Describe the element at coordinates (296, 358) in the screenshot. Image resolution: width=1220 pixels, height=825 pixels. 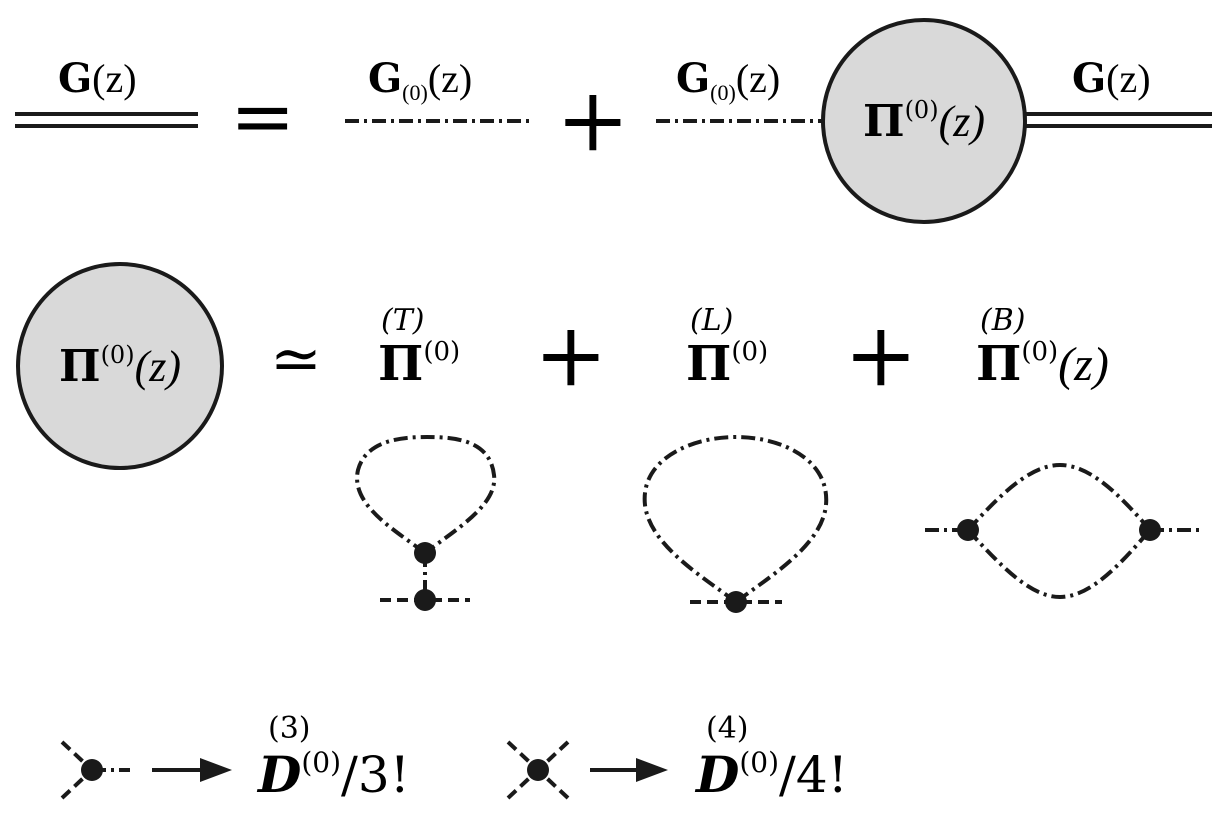
I see `approx-sign: ≃` at that location.